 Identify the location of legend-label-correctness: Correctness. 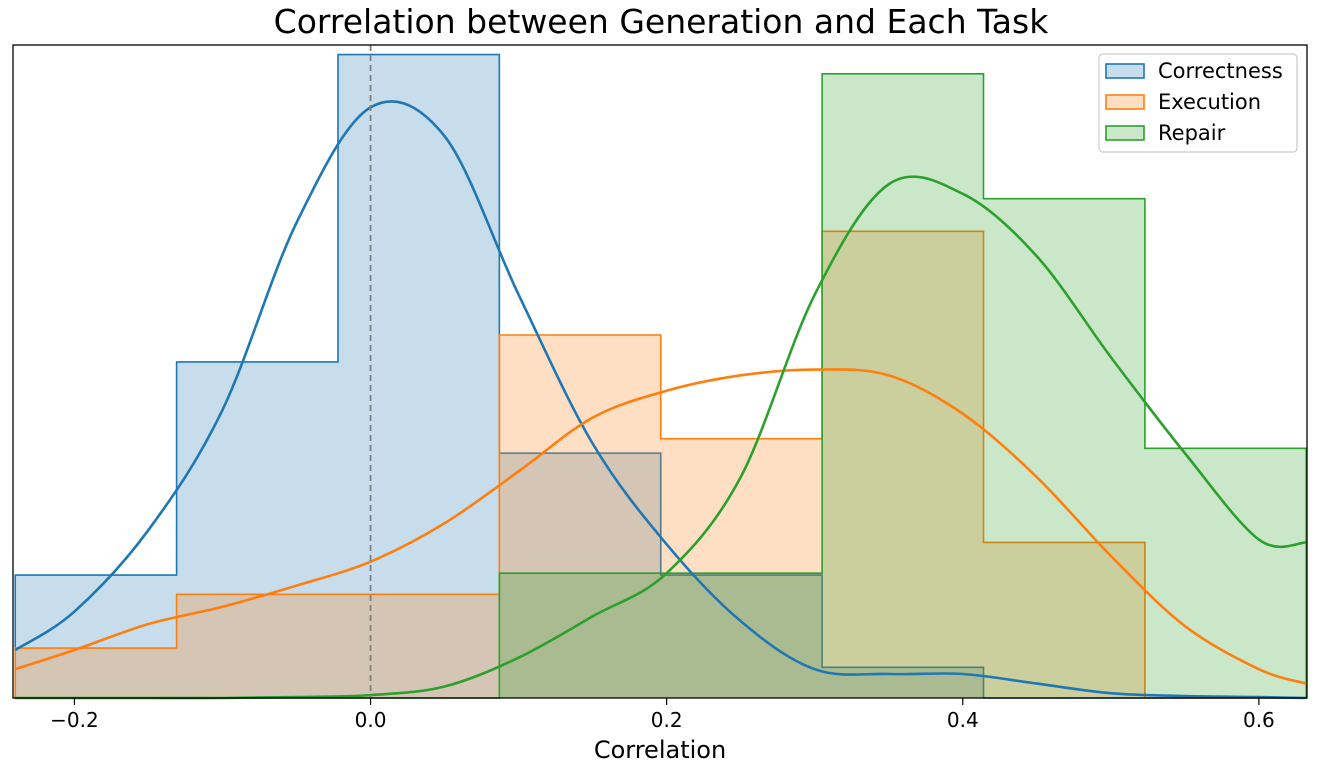
(1220, 71).